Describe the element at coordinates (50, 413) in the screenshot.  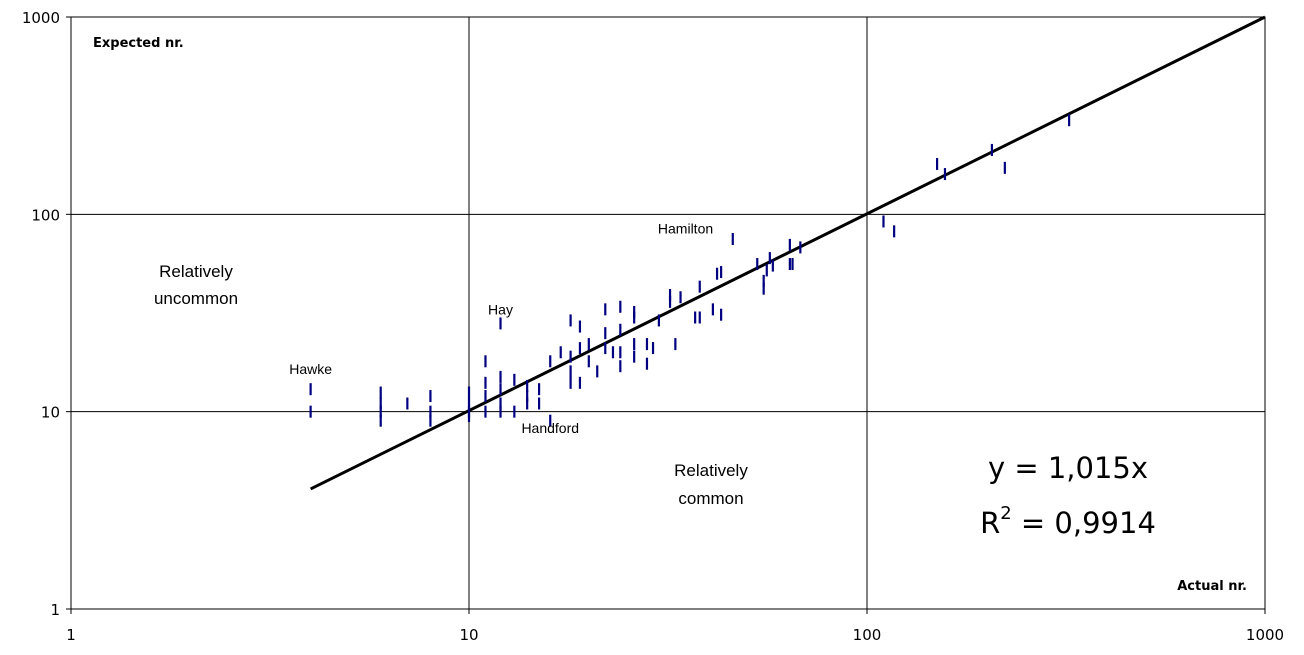
I see `y-tick-label: 10` at that location.